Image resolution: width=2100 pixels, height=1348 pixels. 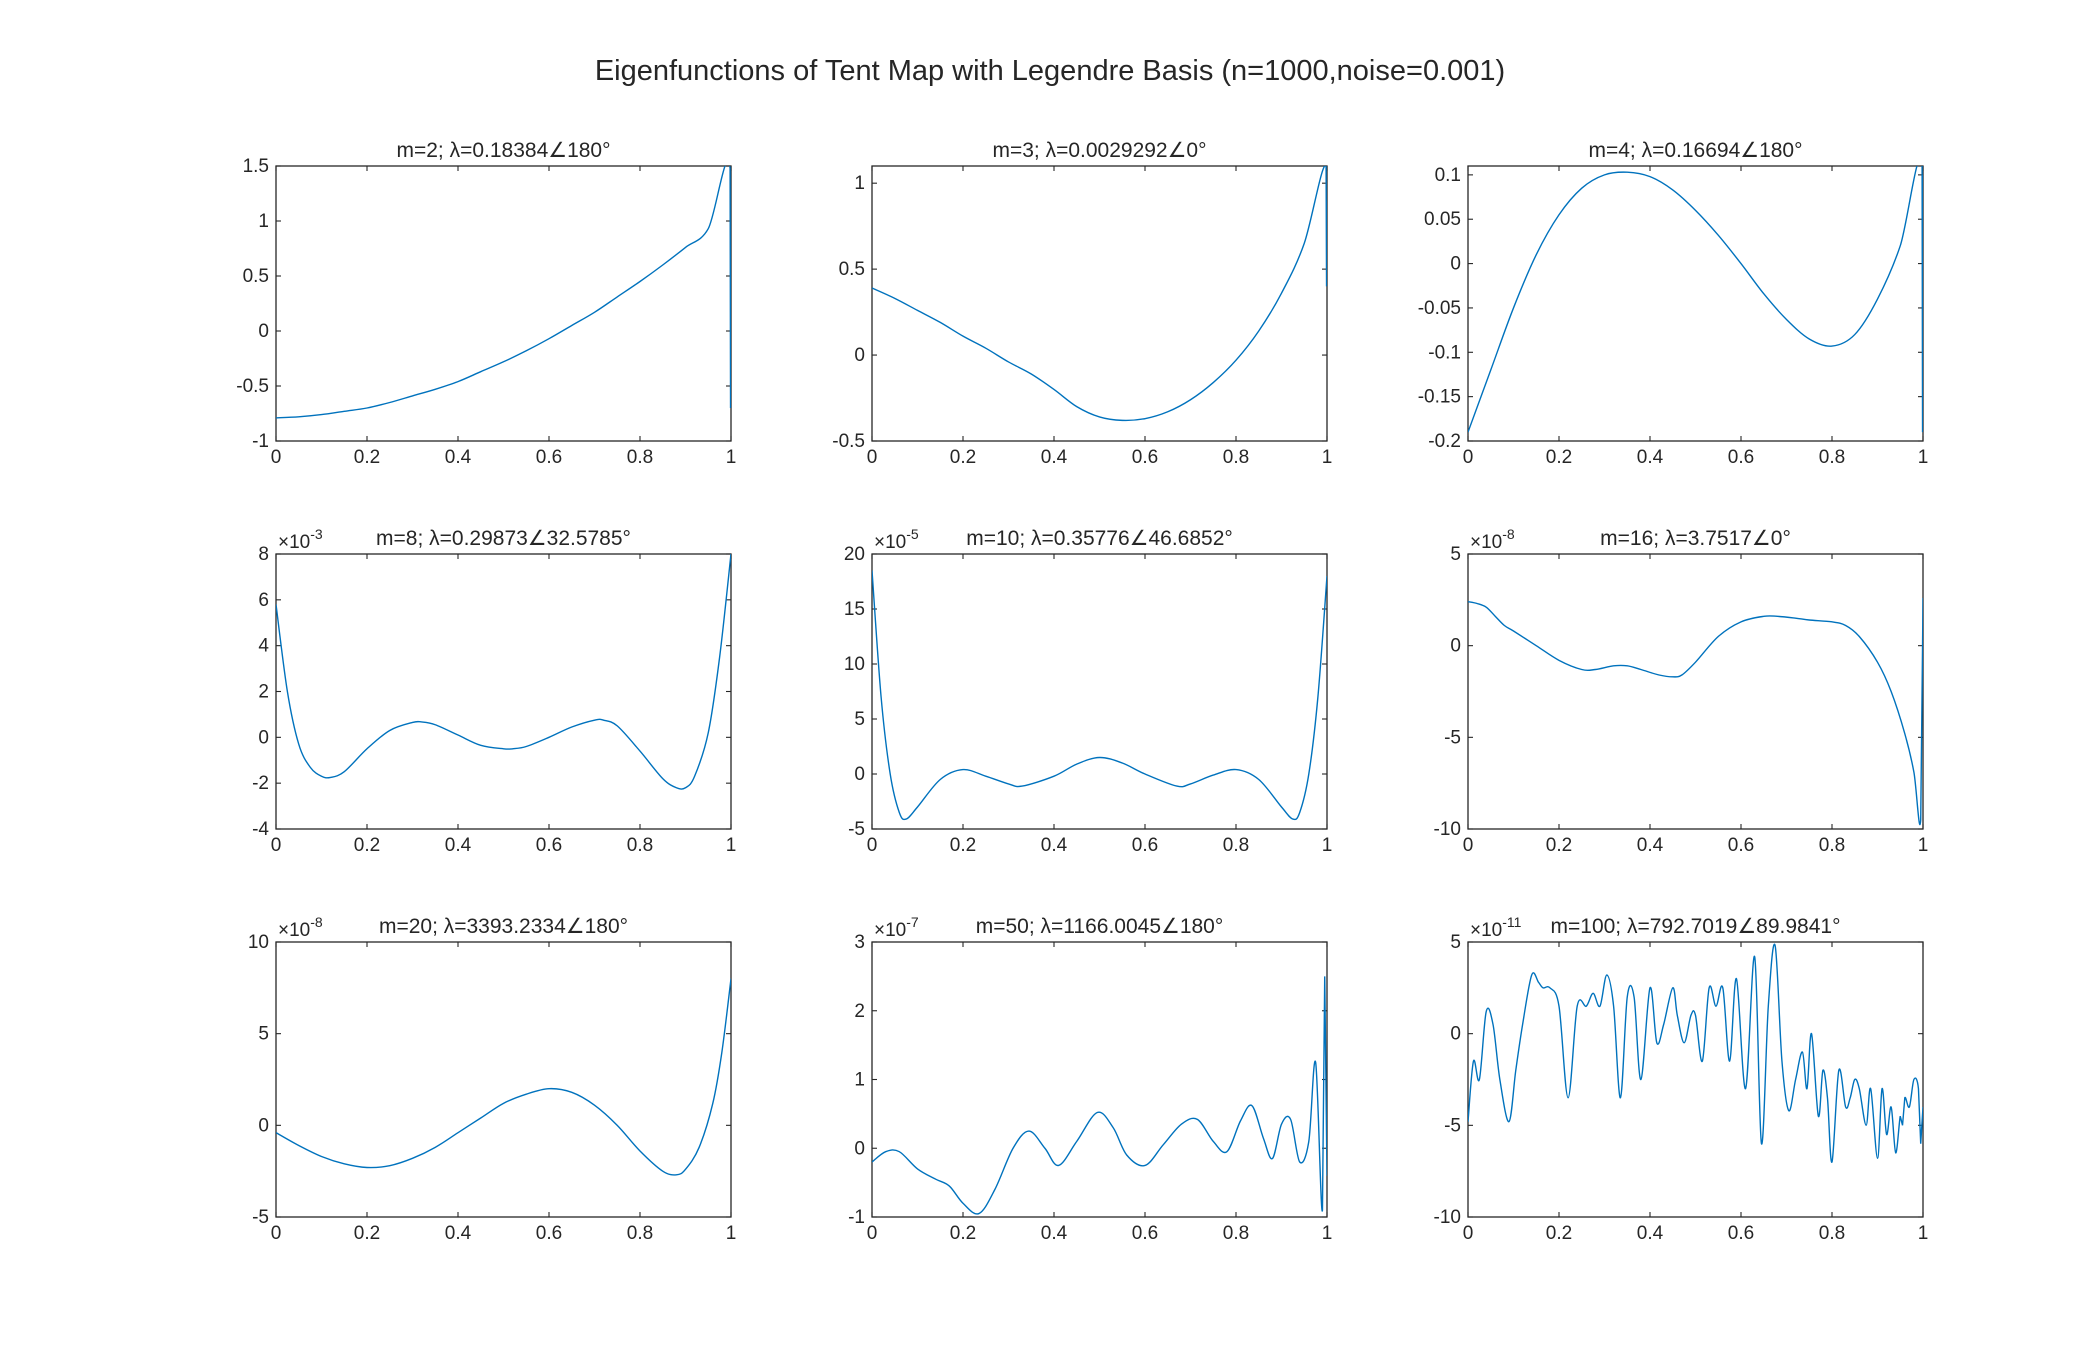 What do you see at coordinates (859, 183) in the screenshot?
I see `y-tick-label: 1` at bounding box center [859, 183].